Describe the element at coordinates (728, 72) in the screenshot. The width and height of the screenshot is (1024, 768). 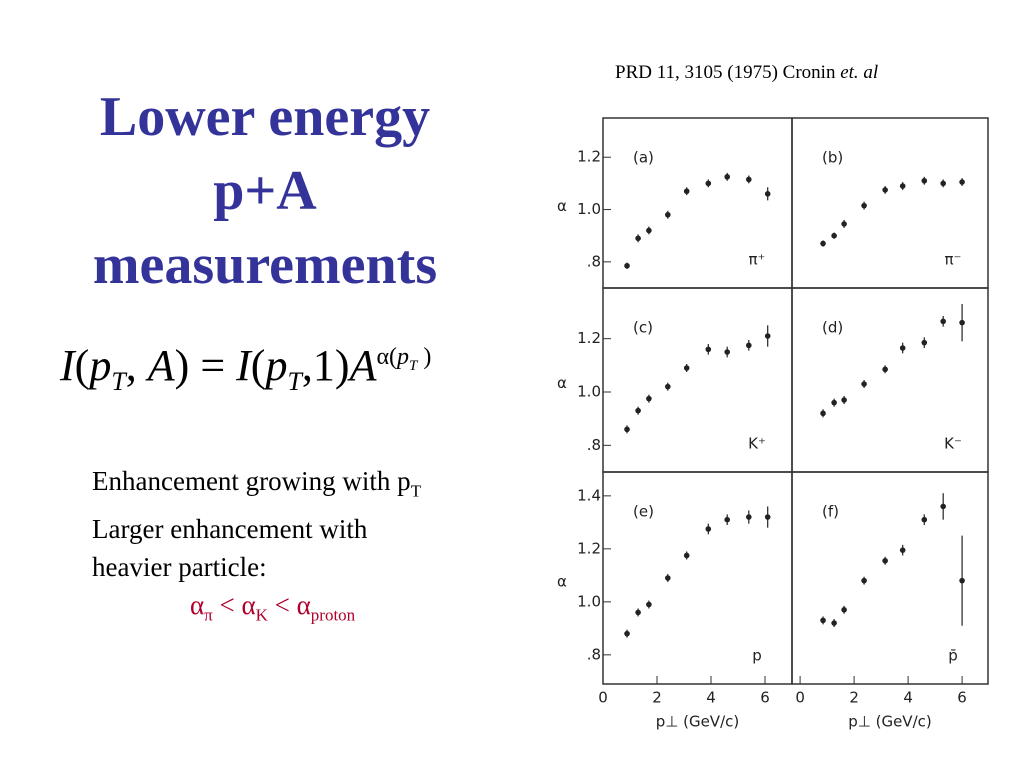
I see `citation-text: PRD 11, 3105 (1975) Cronin` at that location.